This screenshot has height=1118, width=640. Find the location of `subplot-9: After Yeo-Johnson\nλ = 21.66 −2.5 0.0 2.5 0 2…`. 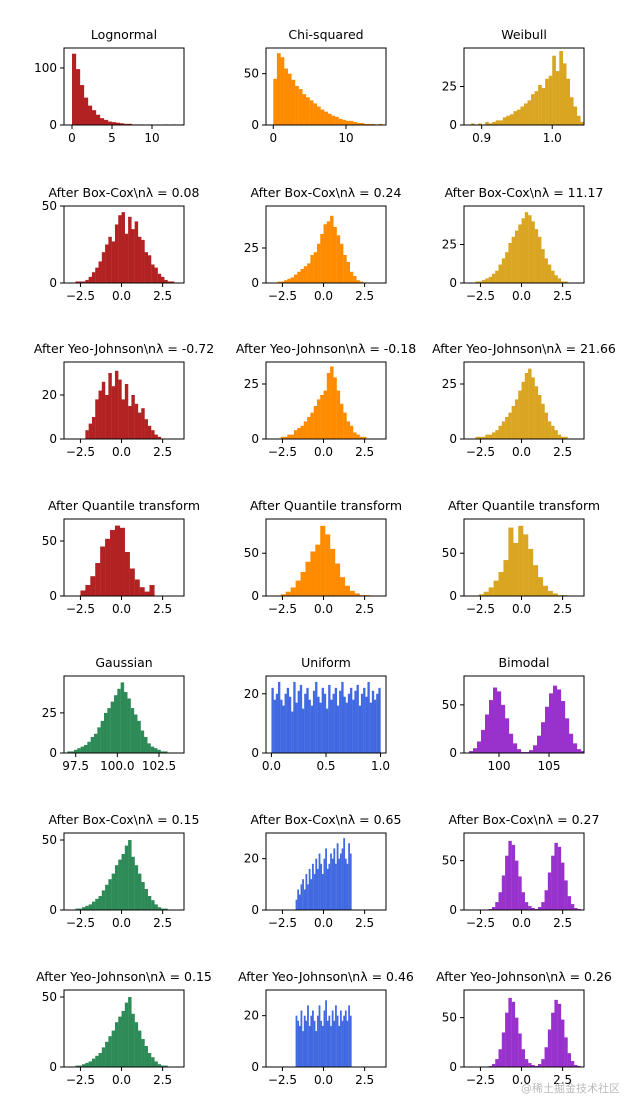

subplot-9: After Yeo-Johnson\nλ = 21.66 −2.5 0.0 2.5 0 2… is located at coordinates (524, 400).